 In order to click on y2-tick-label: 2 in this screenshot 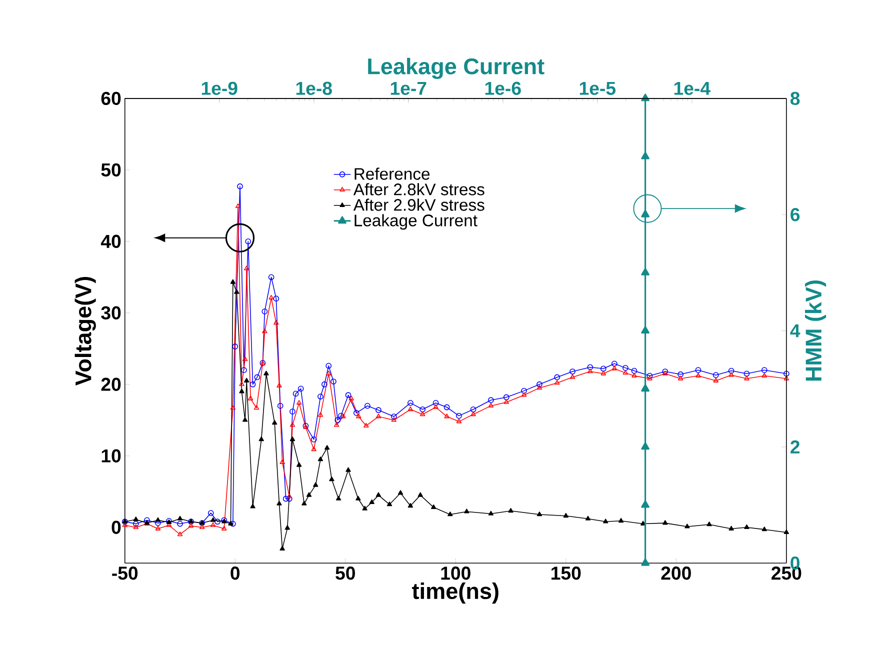, I will do `click(795, 447)`.